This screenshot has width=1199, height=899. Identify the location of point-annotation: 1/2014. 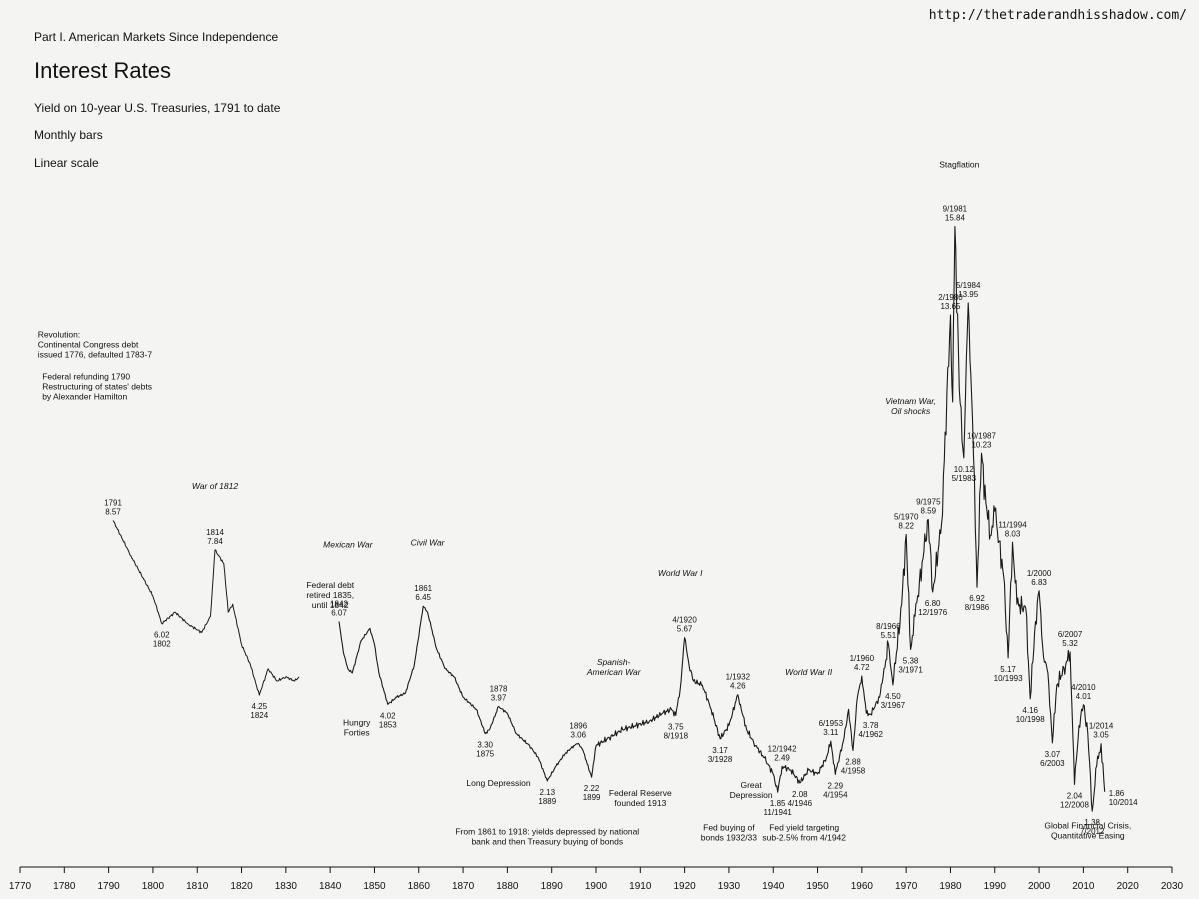
(1101, 726).